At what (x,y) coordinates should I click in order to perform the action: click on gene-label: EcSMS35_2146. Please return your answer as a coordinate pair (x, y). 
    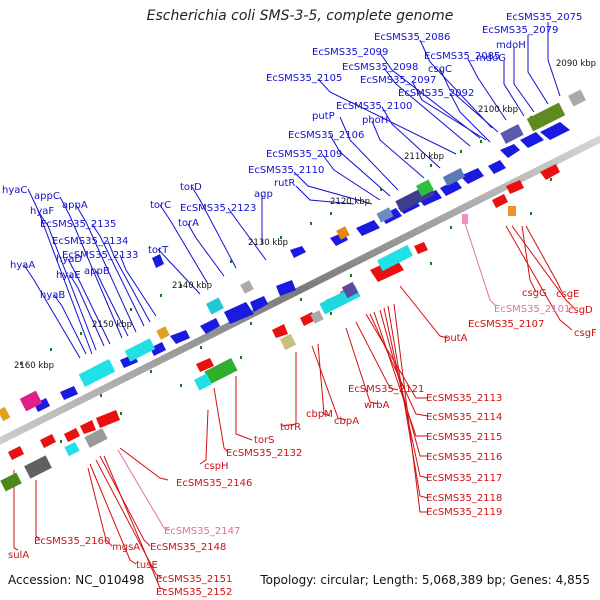
    Looking at the image, I should click on (214, 483).